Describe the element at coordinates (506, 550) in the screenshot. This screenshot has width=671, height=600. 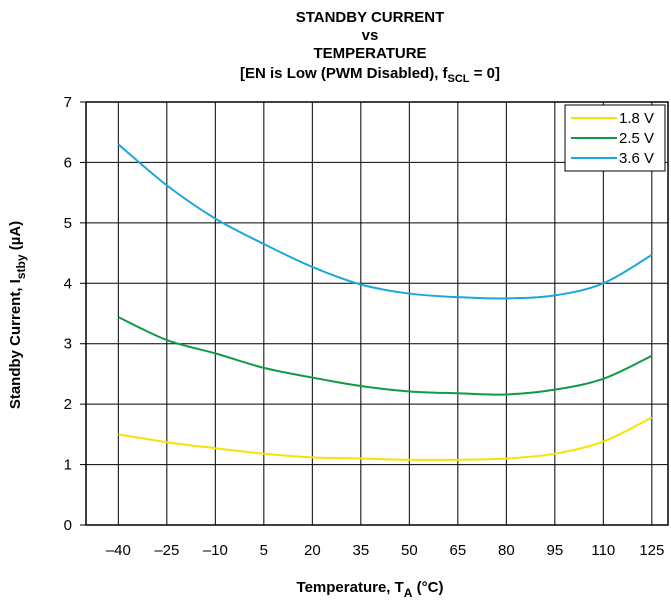
I see `x-tick-label-8: 80` at that location.